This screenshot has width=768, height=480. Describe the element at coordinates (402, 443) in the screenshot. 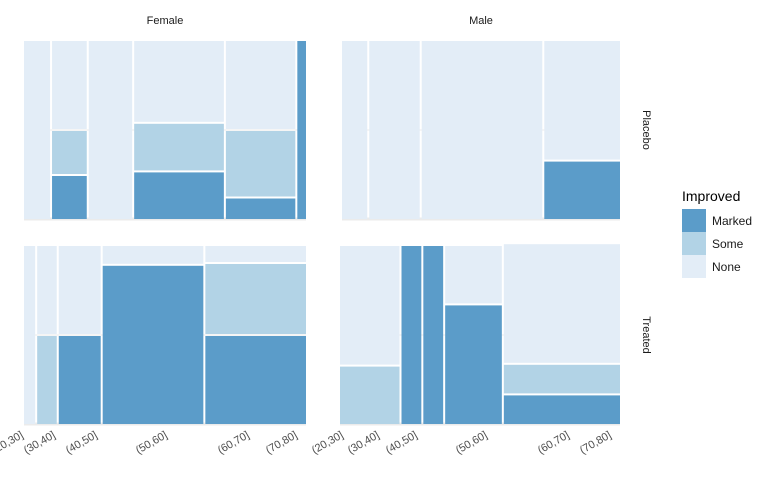

I see `x-tick-male-2: (40,50]` at that location.